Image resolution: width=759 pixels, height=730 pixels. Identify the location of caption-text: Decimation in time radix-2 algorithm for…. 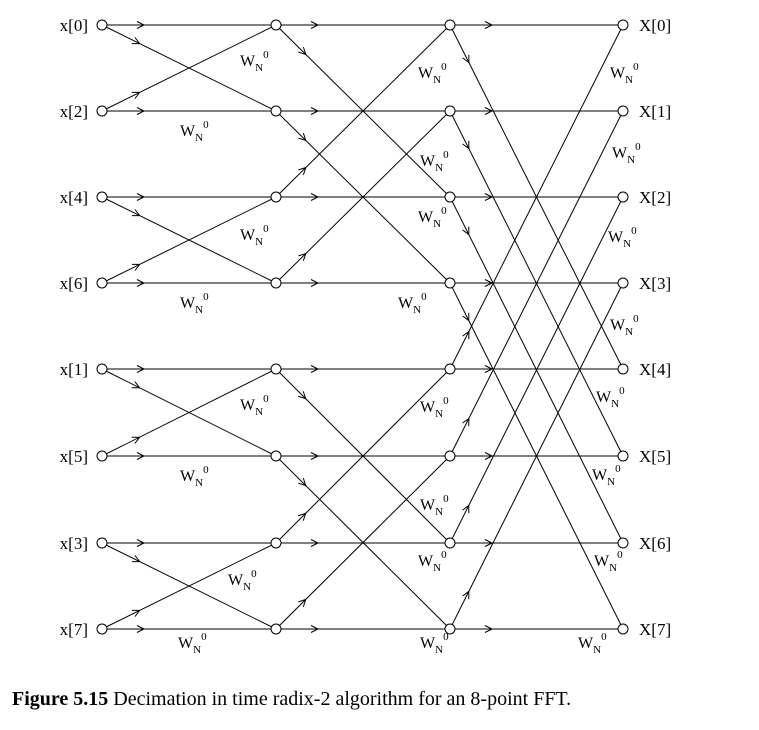
(340, 699).